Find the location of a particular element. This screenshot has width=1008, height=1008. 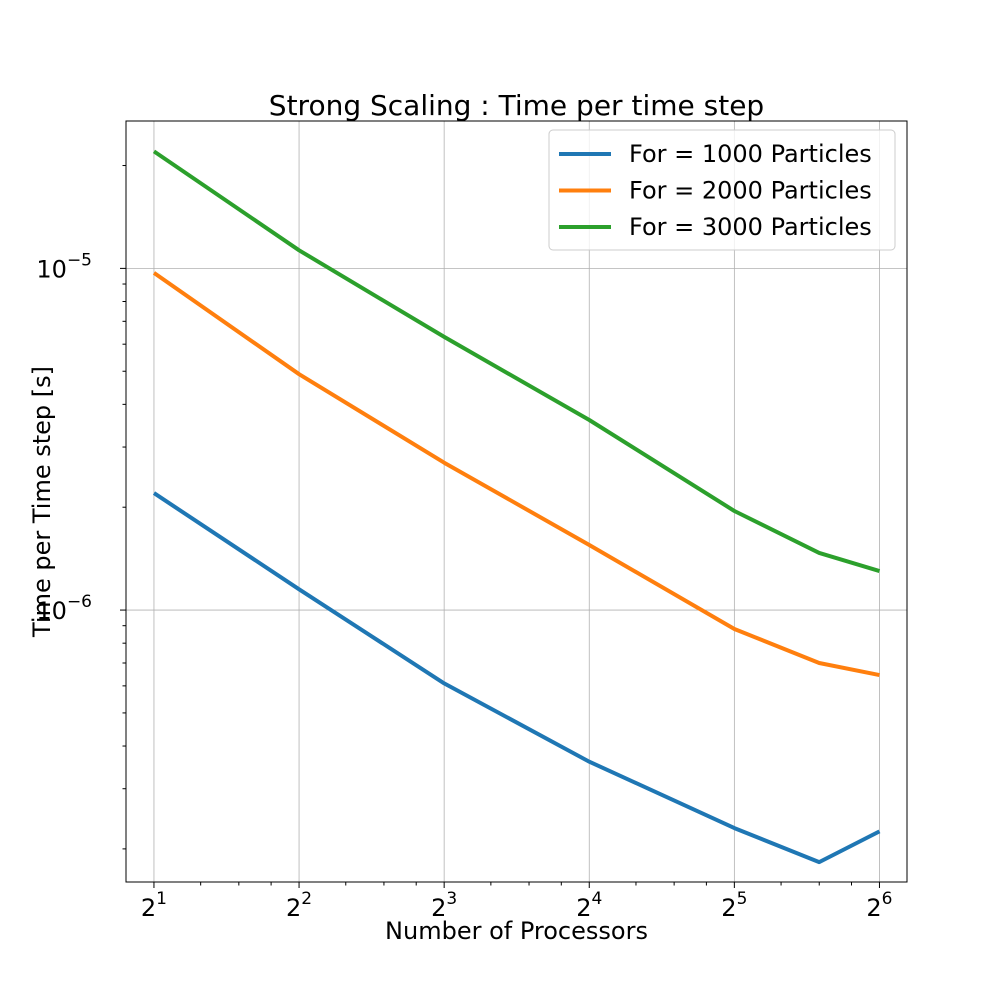

x-tick-label: 24 is located at coordinates (589, 905).